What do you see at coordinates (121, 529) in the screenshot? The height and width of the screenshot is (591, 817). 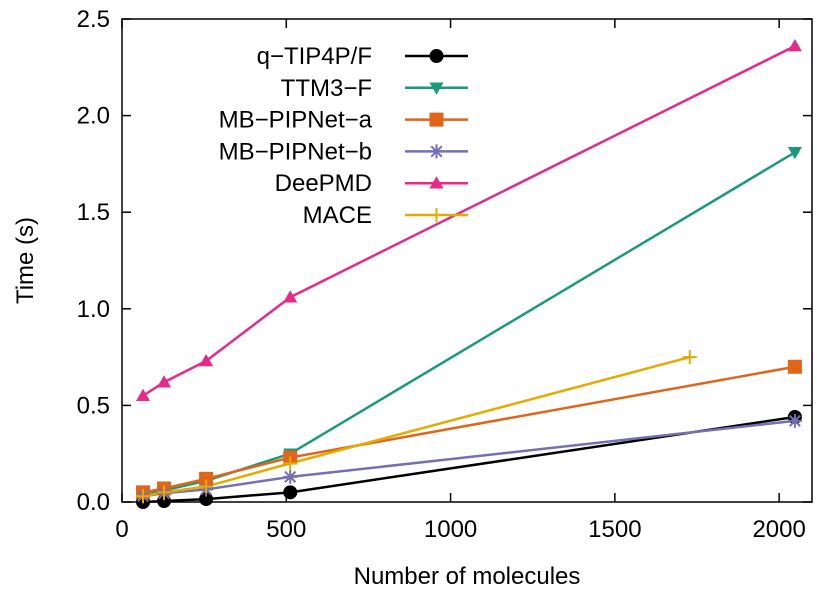 I see `x-tick-label: 0` at bounding box center [121, 529].